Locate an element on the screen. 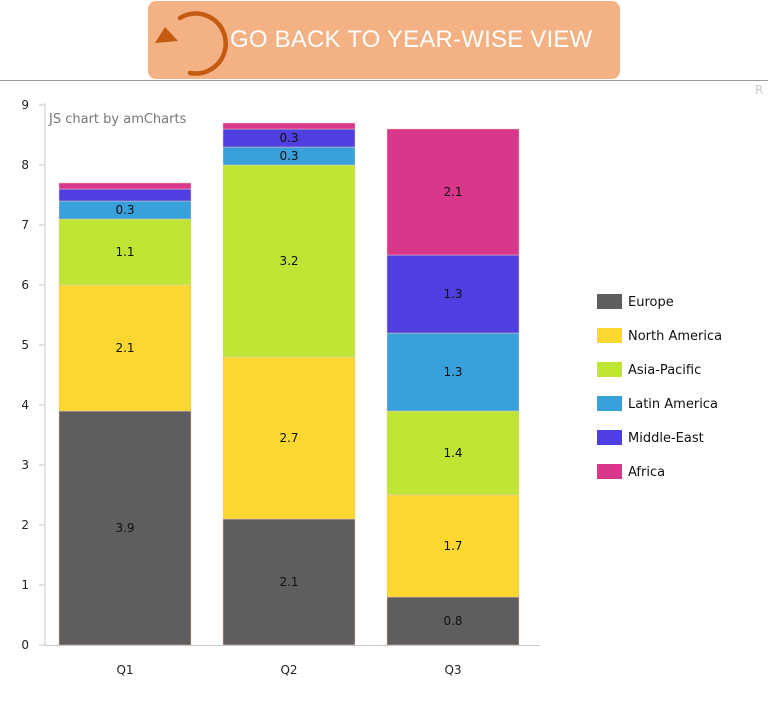 The height and width of the screenshot is (711, 768). x-tick-label: Q1 is located at coordinates (124, 670).